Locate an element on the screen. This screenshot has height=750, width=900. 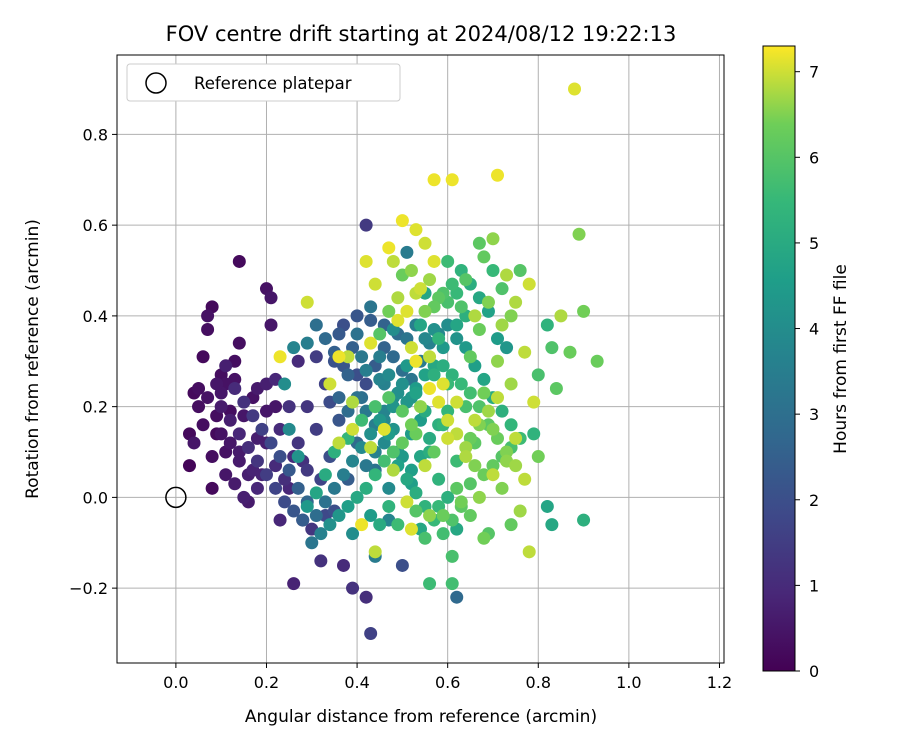
colorbar-tick-label: 7 is located at coordinates (814, 72).